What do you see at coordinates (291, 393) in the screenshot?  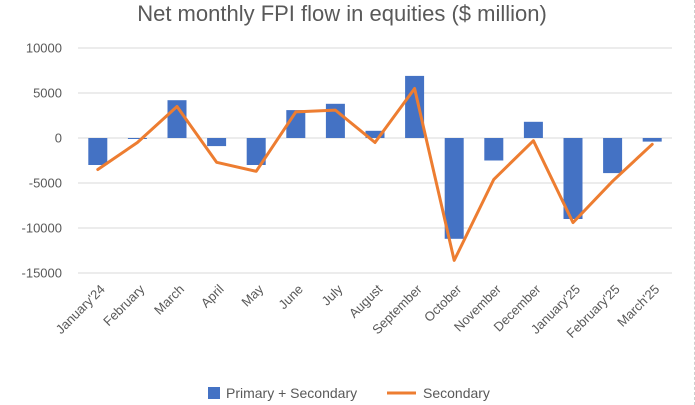 I see `legend-label-primary-secondary: Primary + Secondary` at bounding box center [291, 393].